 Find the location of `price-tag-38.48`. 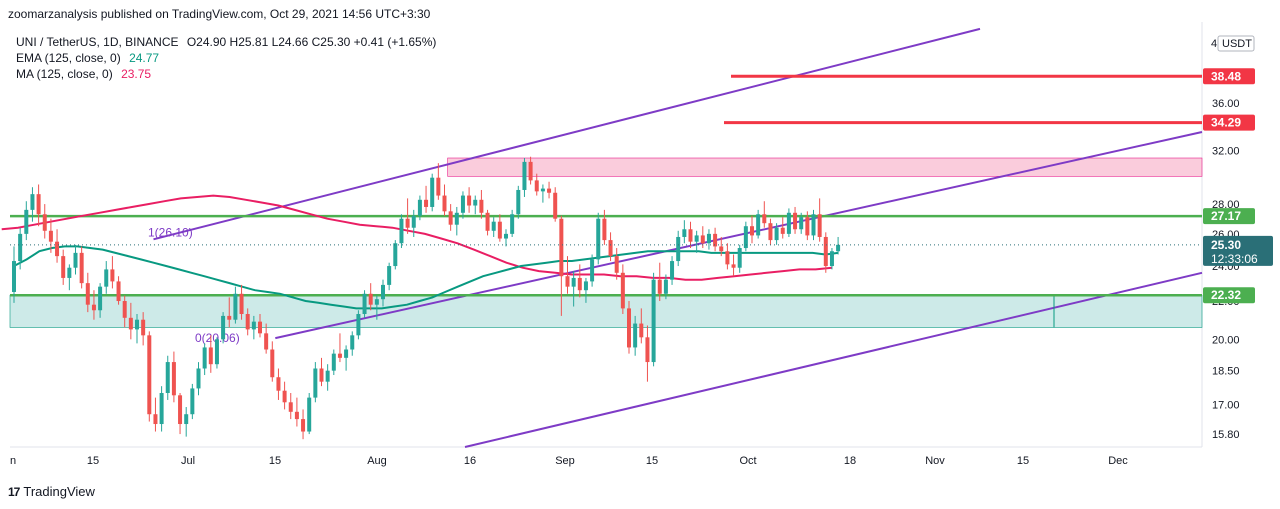

price-tag-38.48 is located at coordinates (1229, 76).